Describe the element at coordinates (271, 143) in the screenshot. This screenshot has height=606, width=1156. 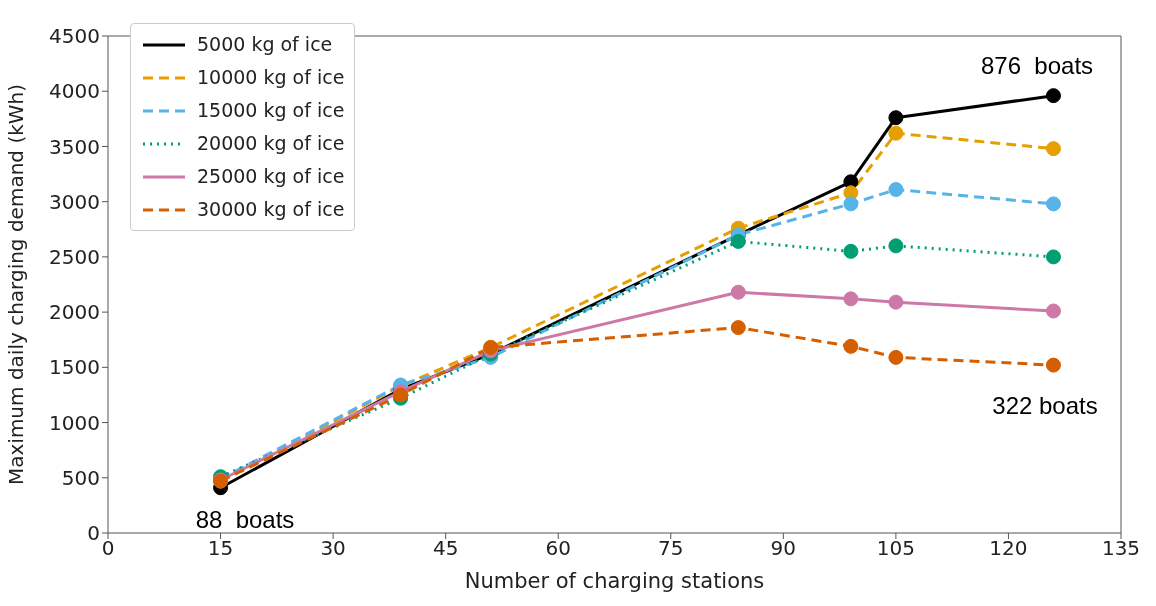
I see `legend-label: 20000 kg of ice` at that location.